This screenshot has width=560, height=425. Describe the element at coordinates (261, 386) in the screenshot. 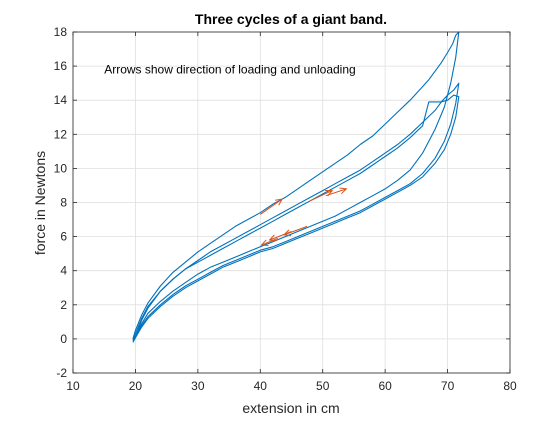

I see `x-tick-label: 40` at that location.